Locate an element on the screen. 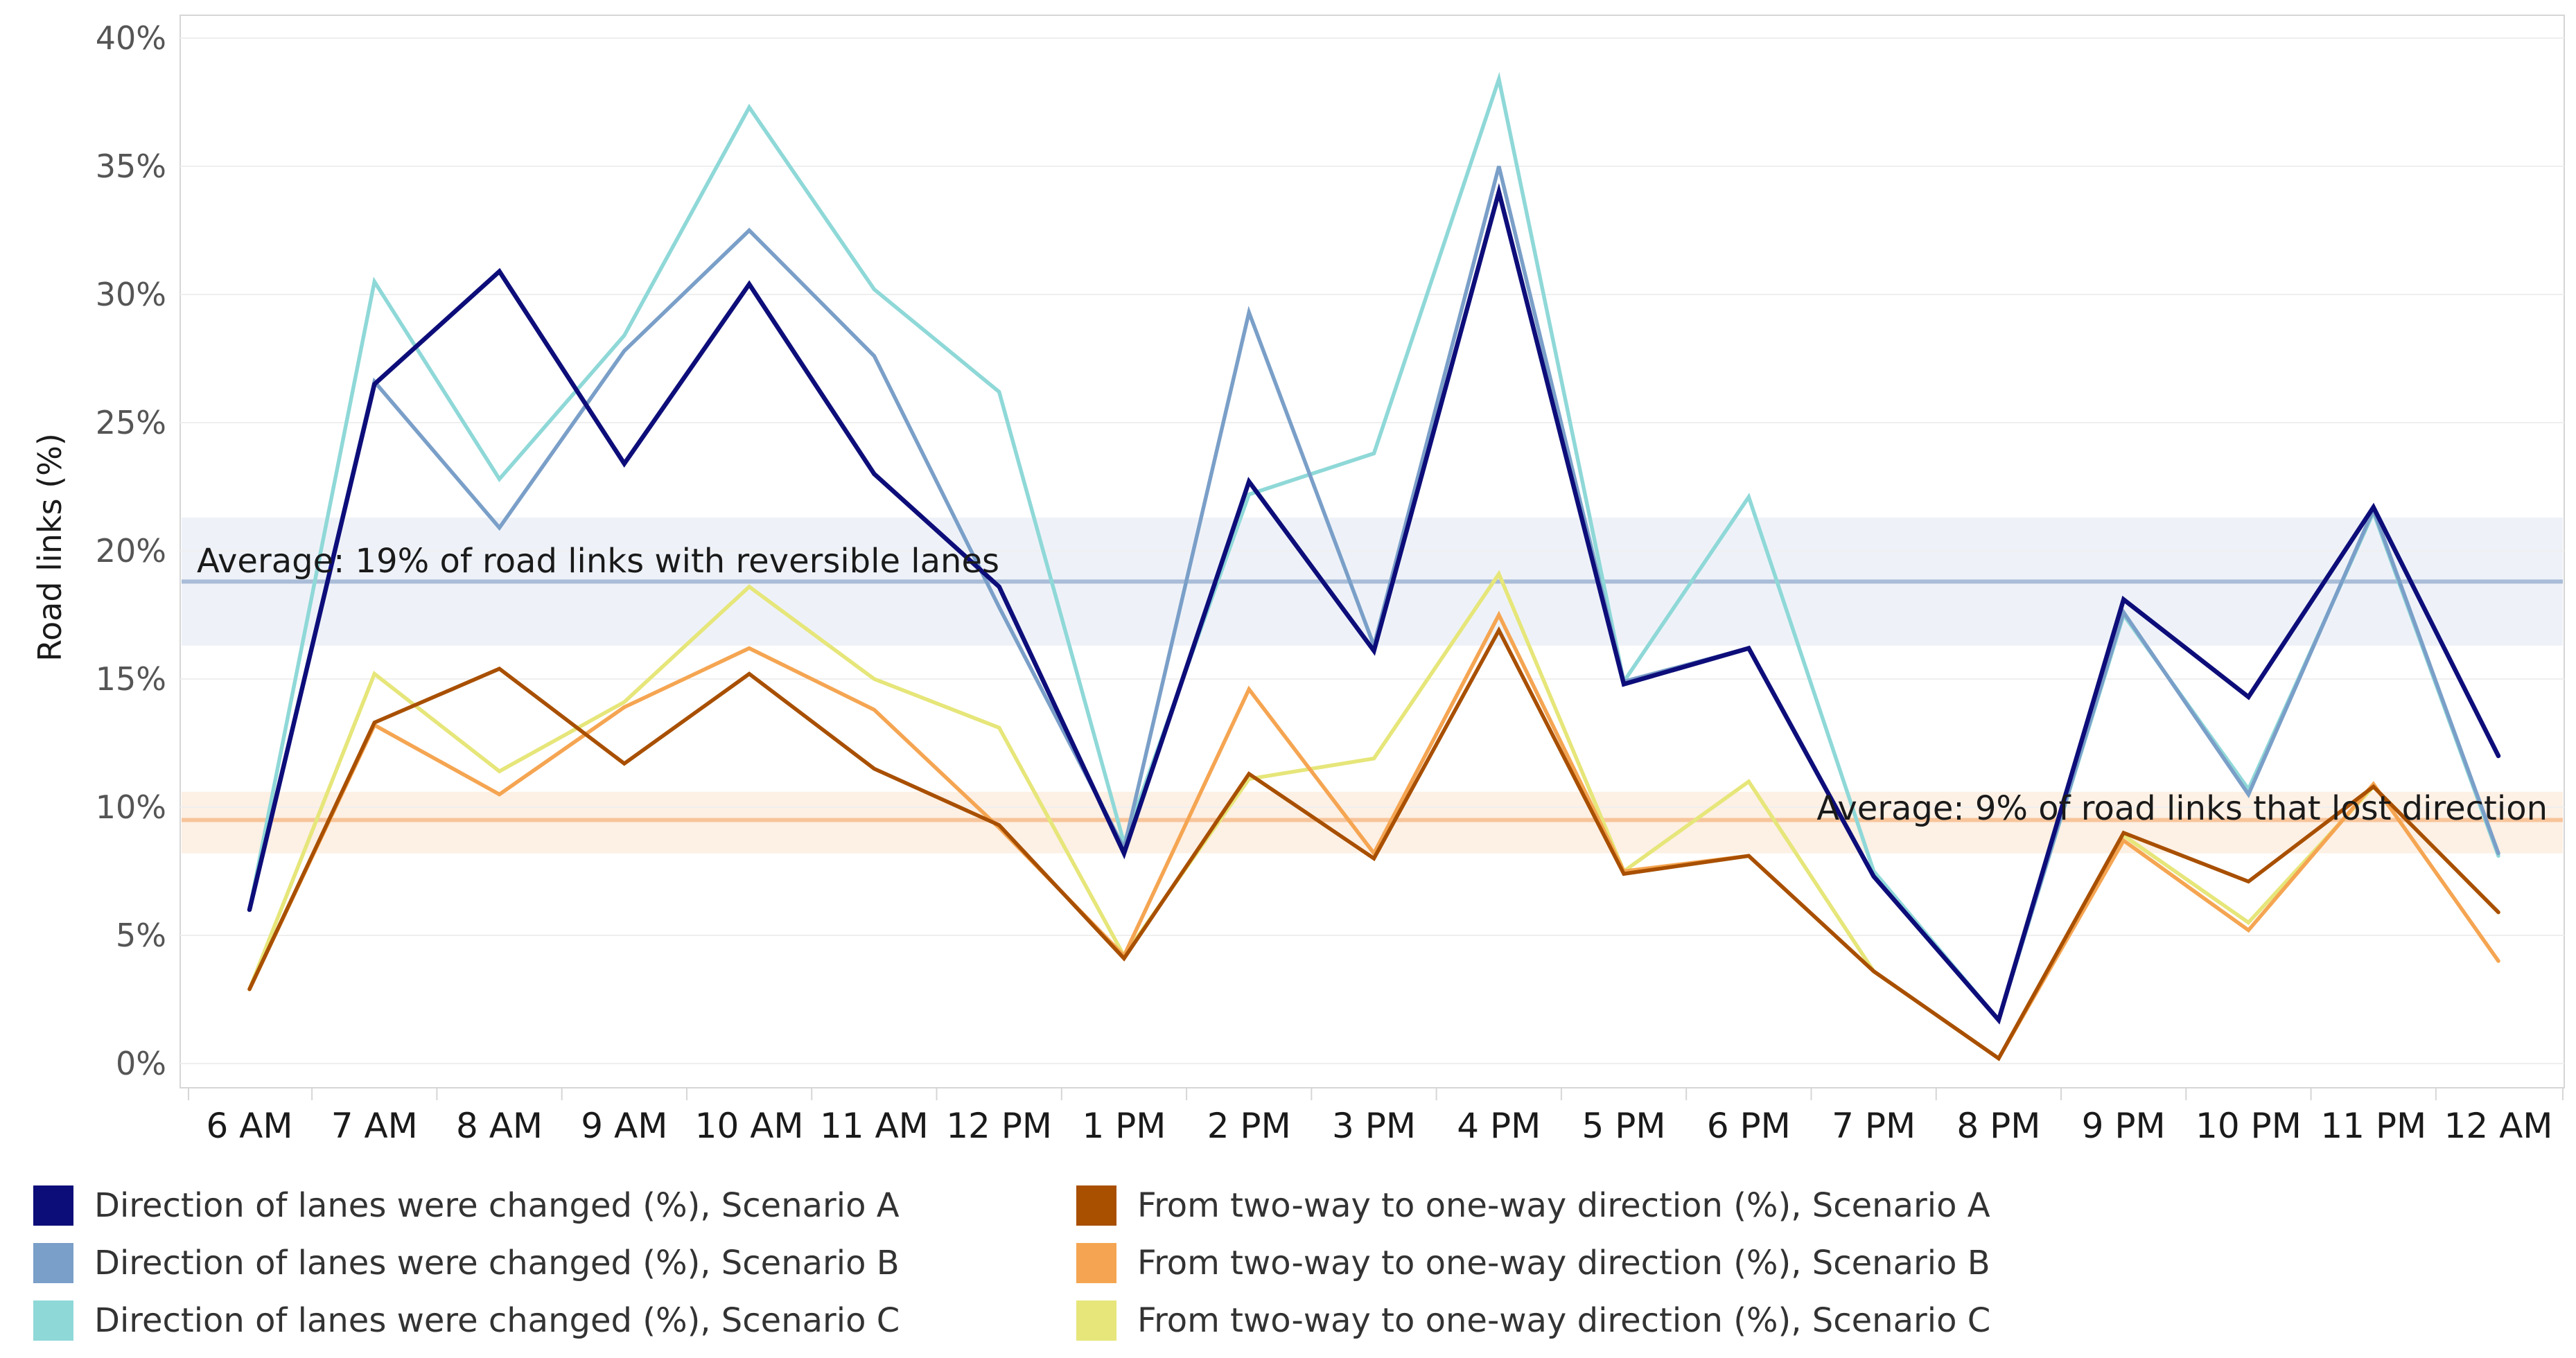 This screenshot has width=2576, height=1358. x-tick-label: 12 AM is located at coordinates (2498, 1126).